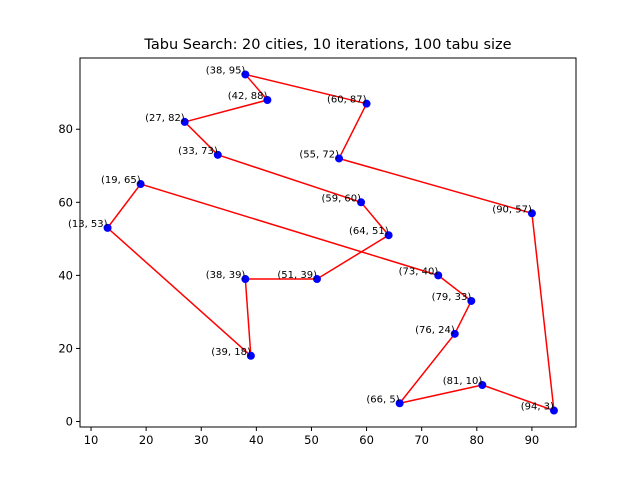 Image resolution: width=640 pixels, height=480 pixels. What do you see at coordinates (91, 440) in the screenshot?
I see `x-tick-label: 10` at bounding box center [91, 440].